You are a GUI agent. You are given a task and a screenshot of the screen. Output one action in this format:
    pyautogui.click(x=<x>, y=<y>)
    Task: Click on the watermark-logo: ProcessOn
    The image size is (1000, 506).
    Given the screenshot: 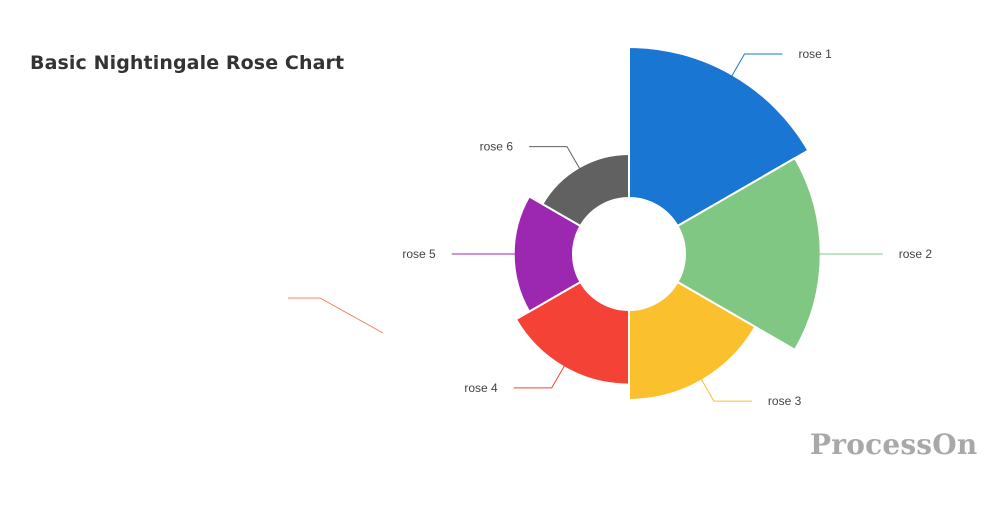 What is the action you would take?
    pyautogui.click(x=894, y=444)
    